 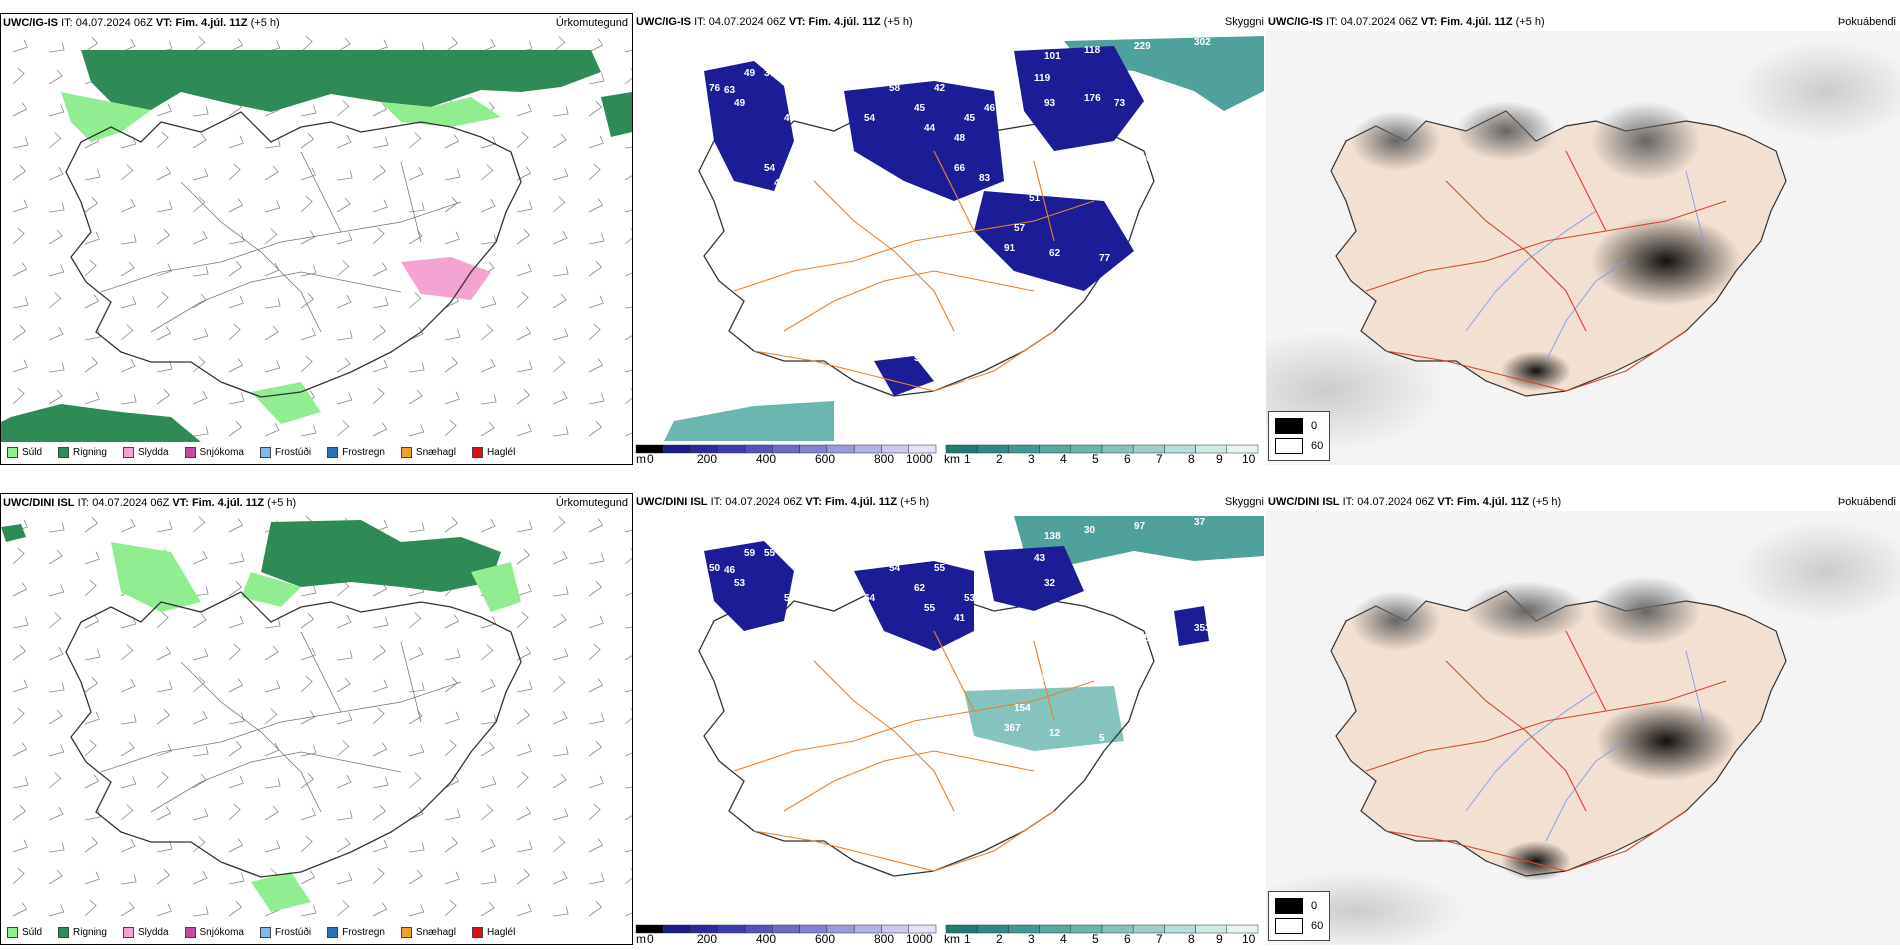 What do you see at coordinates (1092, 98) in the screenshot?
I see `ceiling-value-label: 176` at bounding box center [1092, 98].